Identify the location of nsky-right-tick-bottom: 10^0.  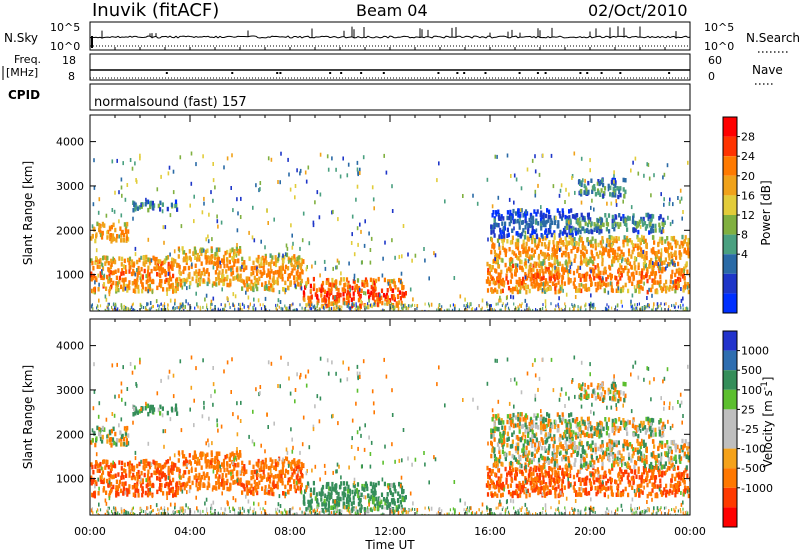
(719, 46).